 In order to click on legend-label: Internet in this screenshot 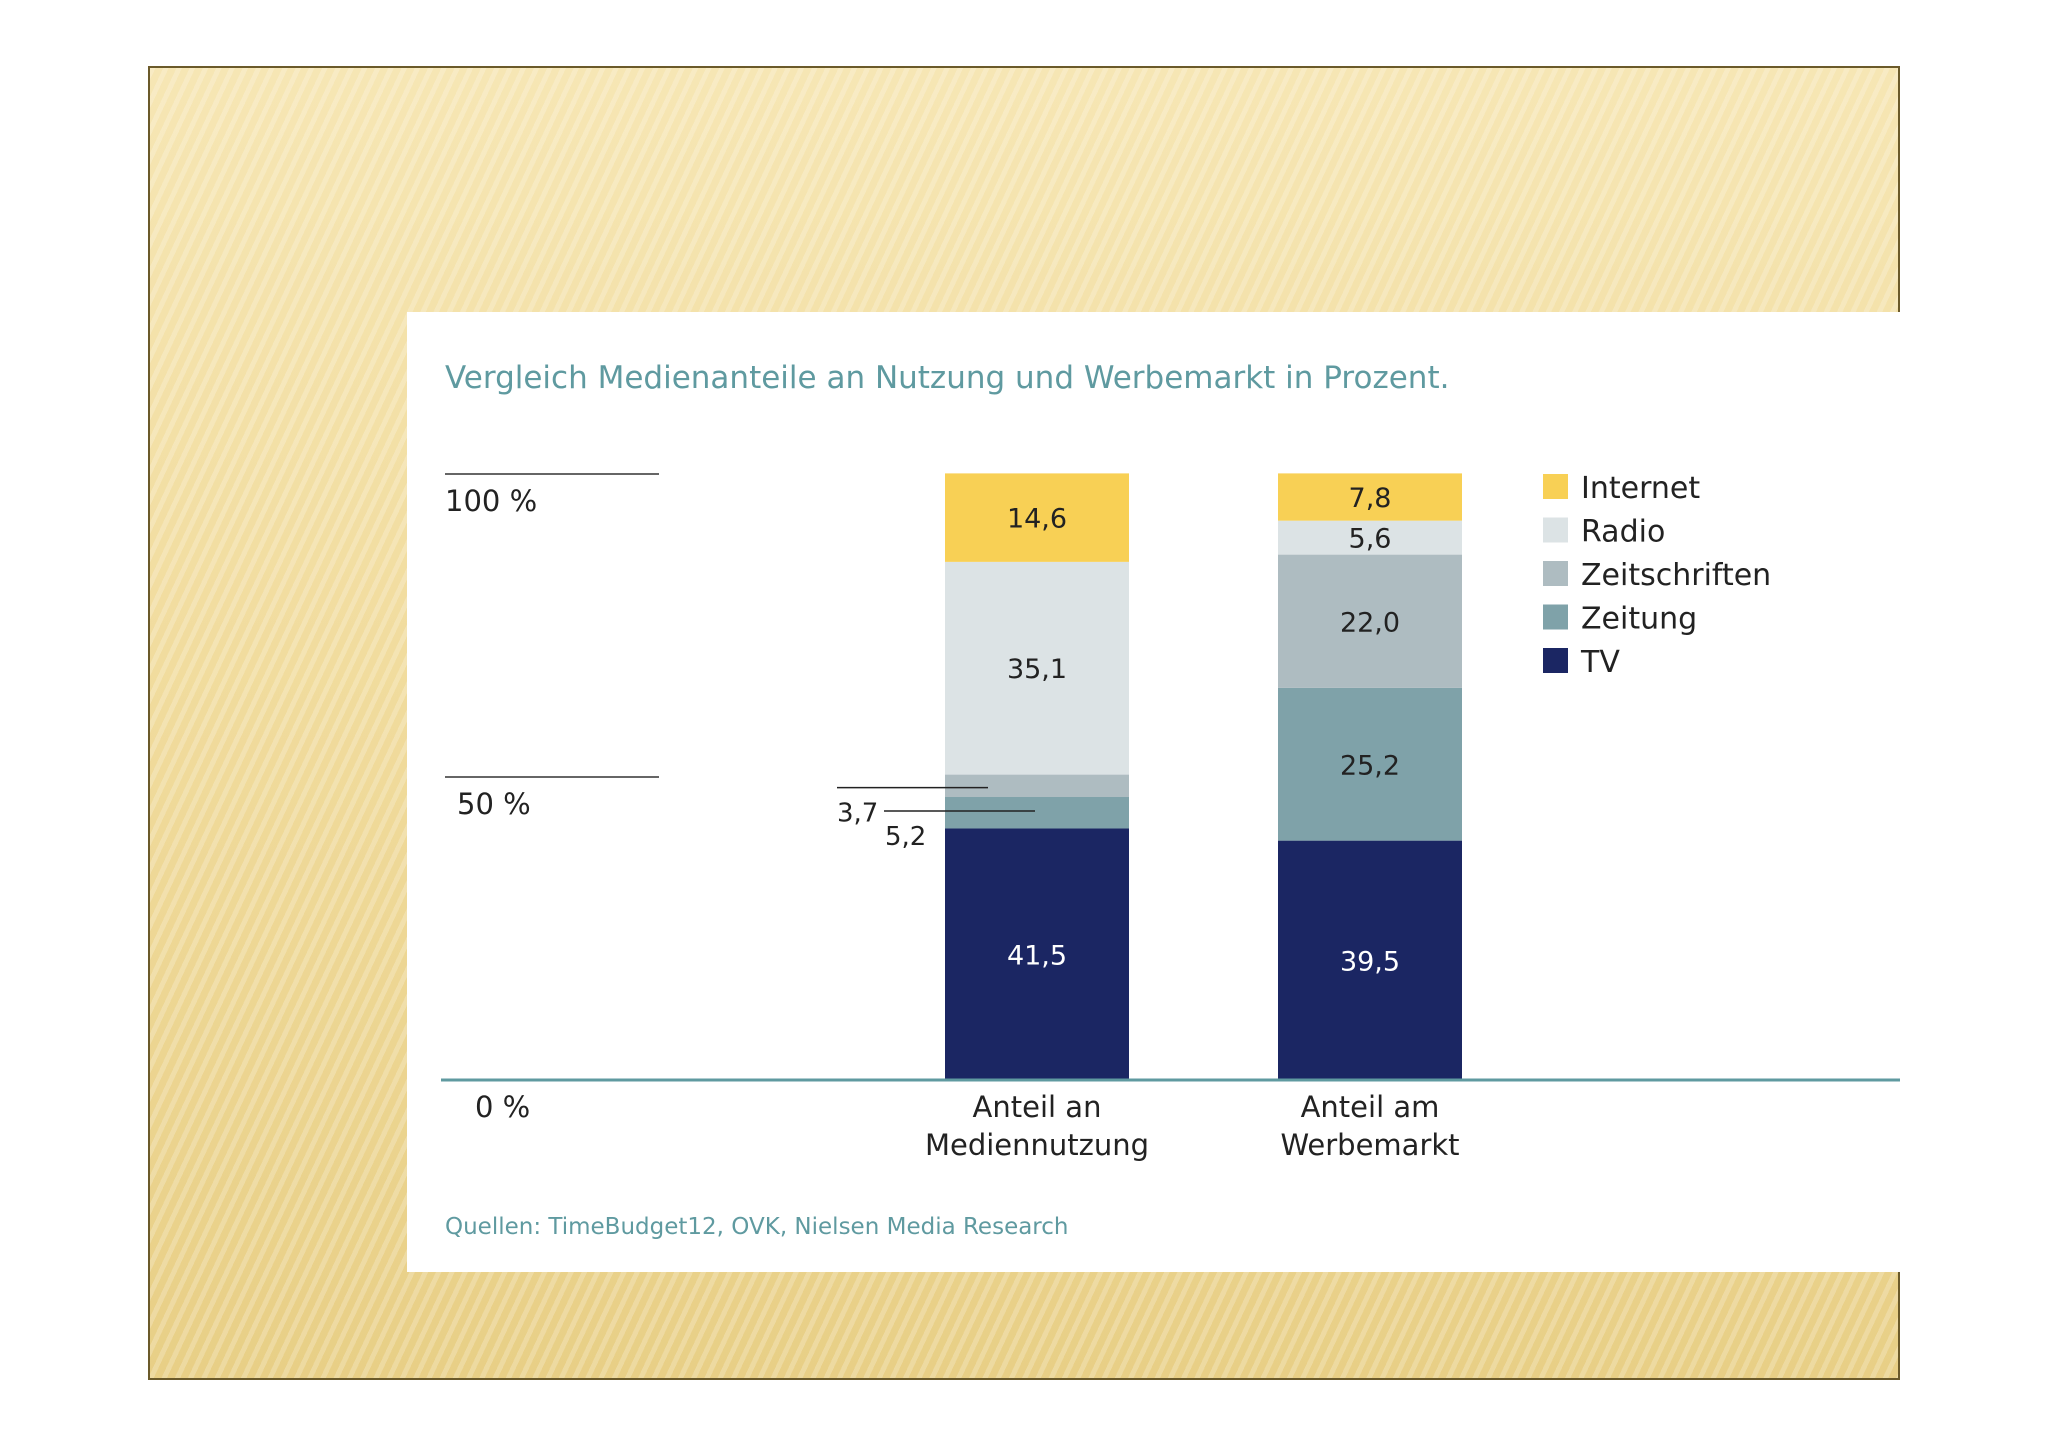, I will do `click(1640, 488)`.